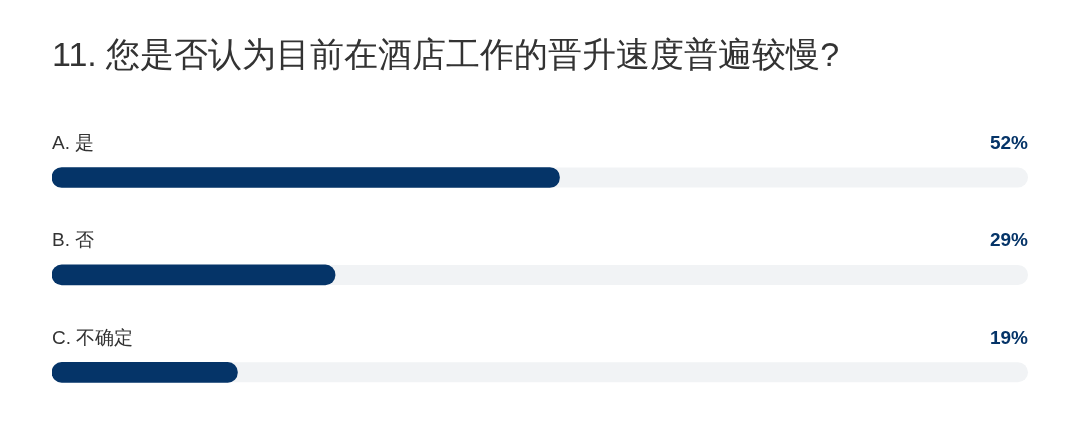 Image resolution: width=1080 pixels, height=435 pixels. I want to click on data-label: 52%, so click(1009, 142).